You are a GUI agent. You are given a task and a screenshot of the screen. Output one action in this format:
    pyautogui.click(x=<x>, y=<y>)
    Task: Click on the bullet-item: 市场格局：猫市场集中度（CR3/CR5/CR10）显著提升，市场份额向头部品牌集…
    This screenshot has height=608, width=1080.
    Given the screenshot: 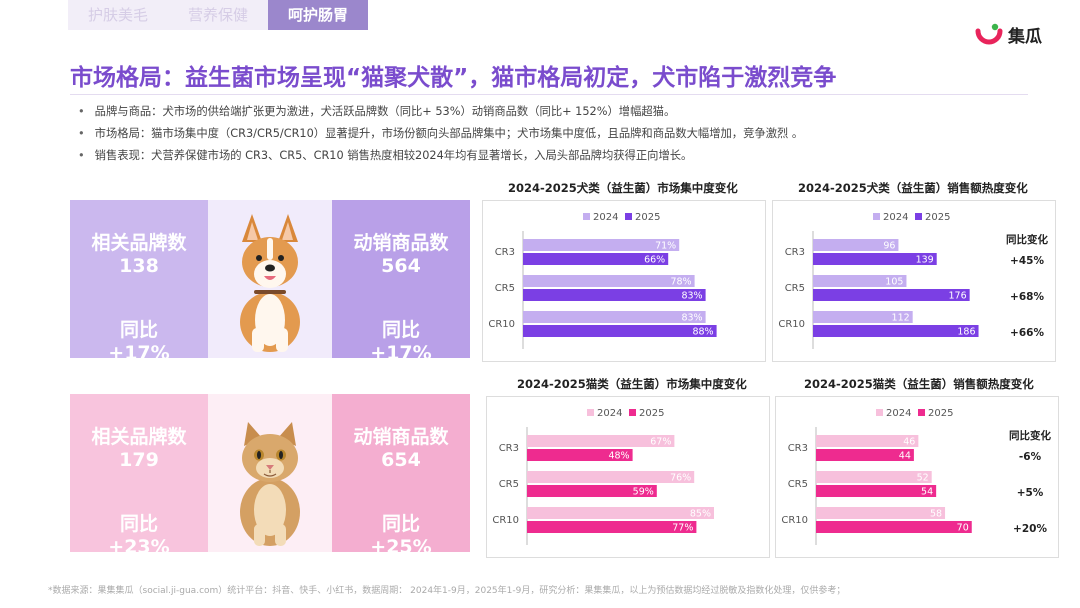 What is the action you would take?
    pyautogui.click(x=441, y=134)
    